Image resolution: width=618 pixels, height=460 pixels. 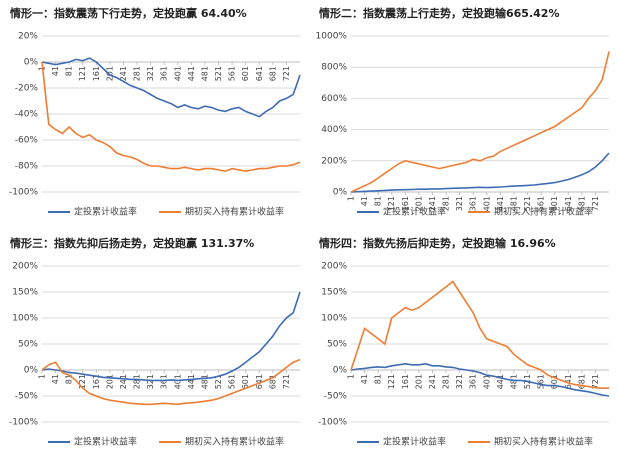 I want to click on y-tick-label: -100%, so click(x=23, y=193).